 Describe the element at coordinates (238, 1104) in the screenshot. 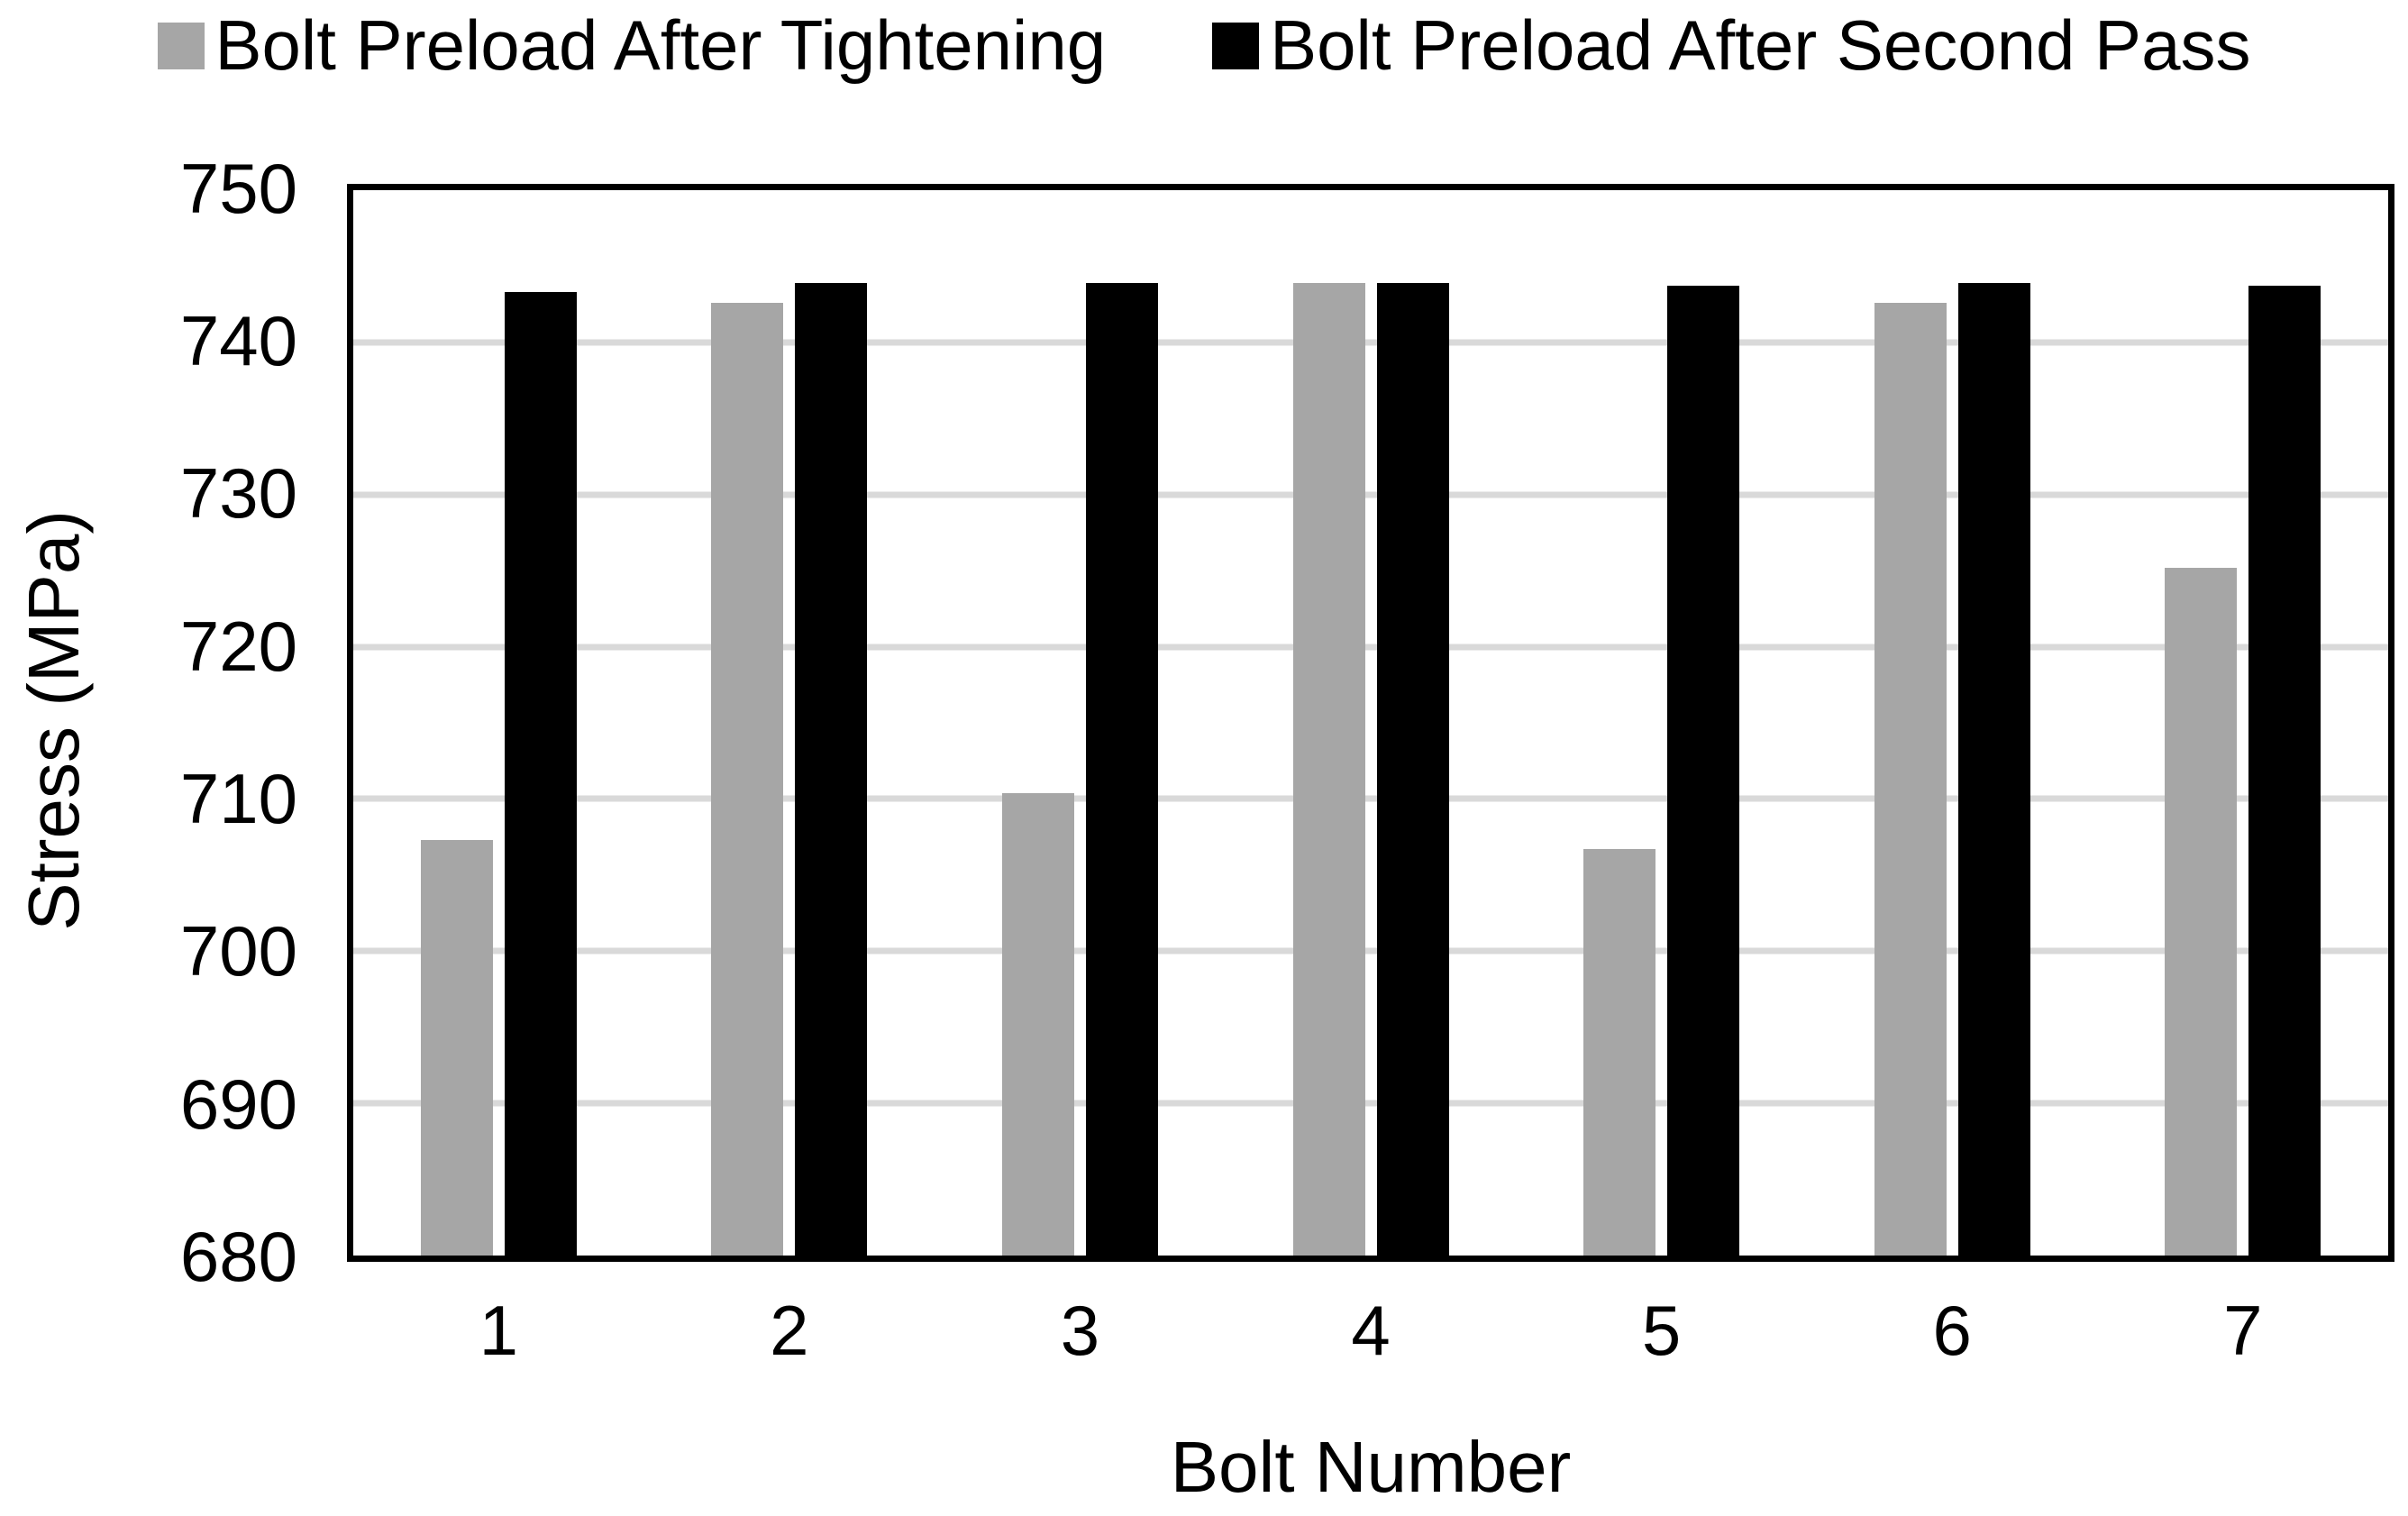

I see `y-tick-label-690: 690` at that location.